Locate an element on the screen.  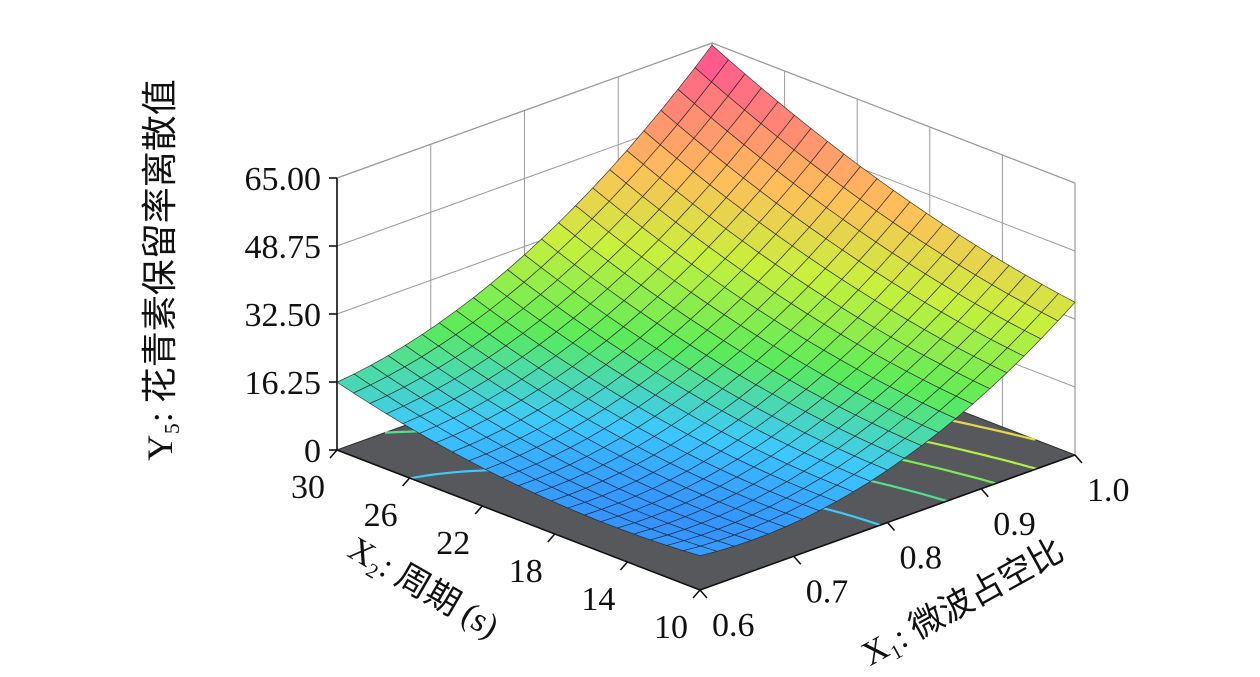
x1-tick-label: 1.0 is located at coordinates (1108, 490).